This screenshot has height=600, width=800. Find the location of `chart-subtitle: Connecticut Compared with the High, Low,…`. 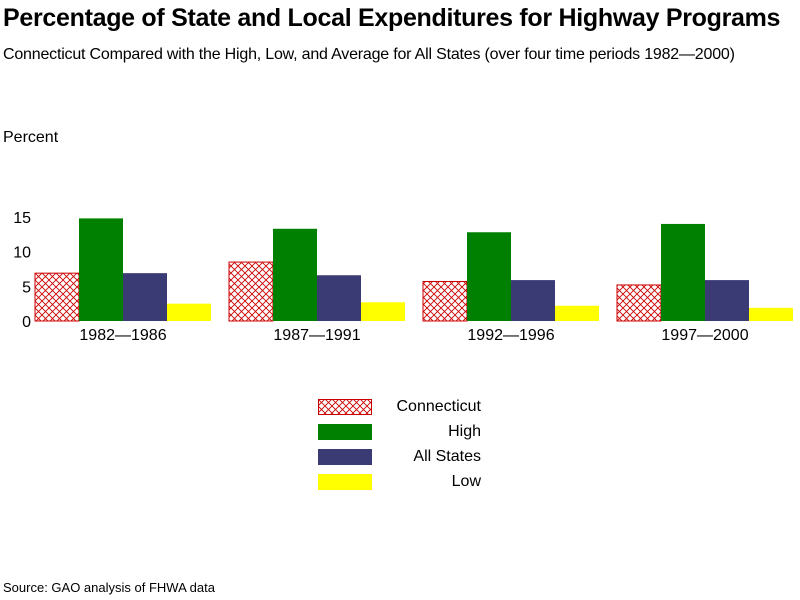

chart-subtitle: Connecticut Compared with the High, Low,… is located at coordinates (369, 54).